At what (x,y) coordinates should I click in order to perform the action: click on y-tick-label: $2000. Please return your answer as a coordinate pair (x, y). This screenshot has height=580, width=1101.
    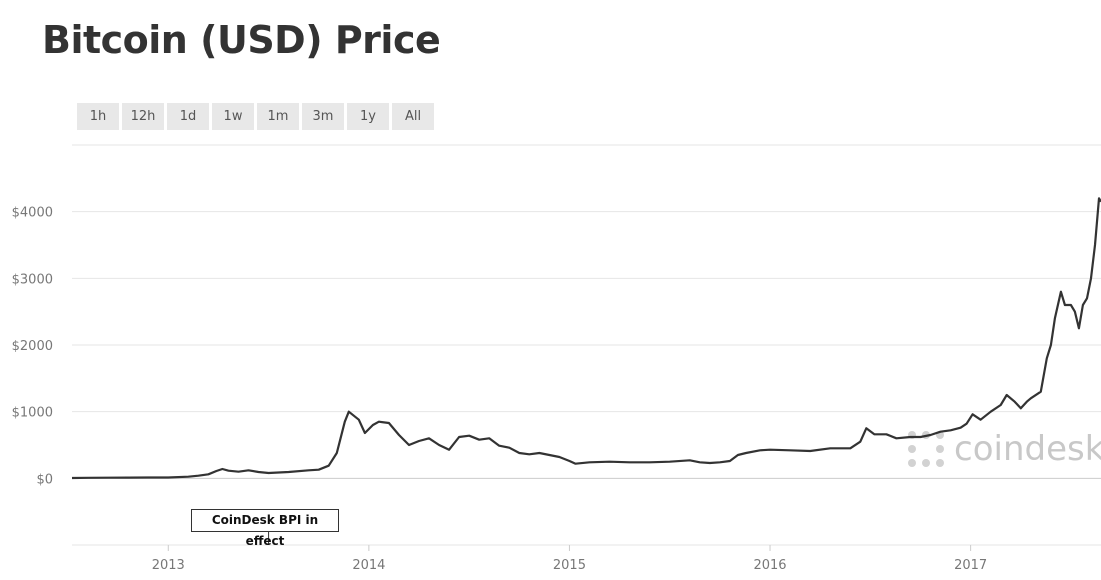
    Looking at the image, I should click on (32, 346).